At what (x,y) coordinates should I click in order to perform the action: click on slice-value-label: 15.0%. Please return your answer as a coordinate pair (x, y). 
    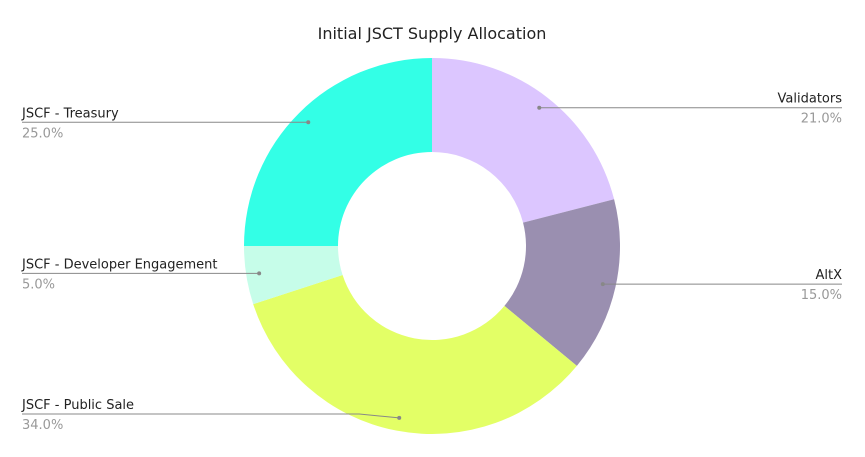
    Looking at the image, I should click on (821, 295).